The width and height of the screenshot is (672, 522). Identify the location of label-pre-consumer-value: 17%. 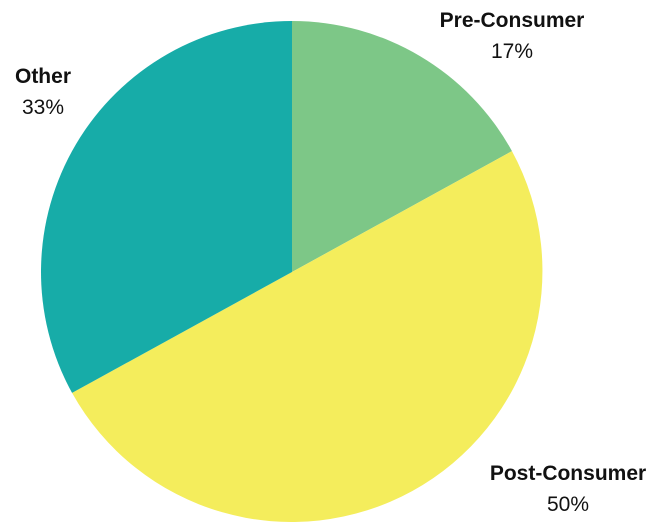
(512, 51).